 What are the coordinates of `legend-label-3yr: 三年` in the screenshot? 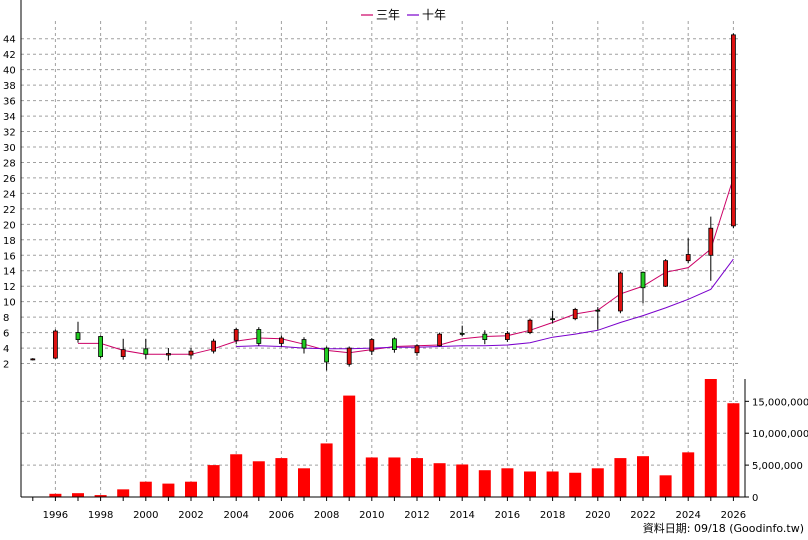 It's located at (388, 15).